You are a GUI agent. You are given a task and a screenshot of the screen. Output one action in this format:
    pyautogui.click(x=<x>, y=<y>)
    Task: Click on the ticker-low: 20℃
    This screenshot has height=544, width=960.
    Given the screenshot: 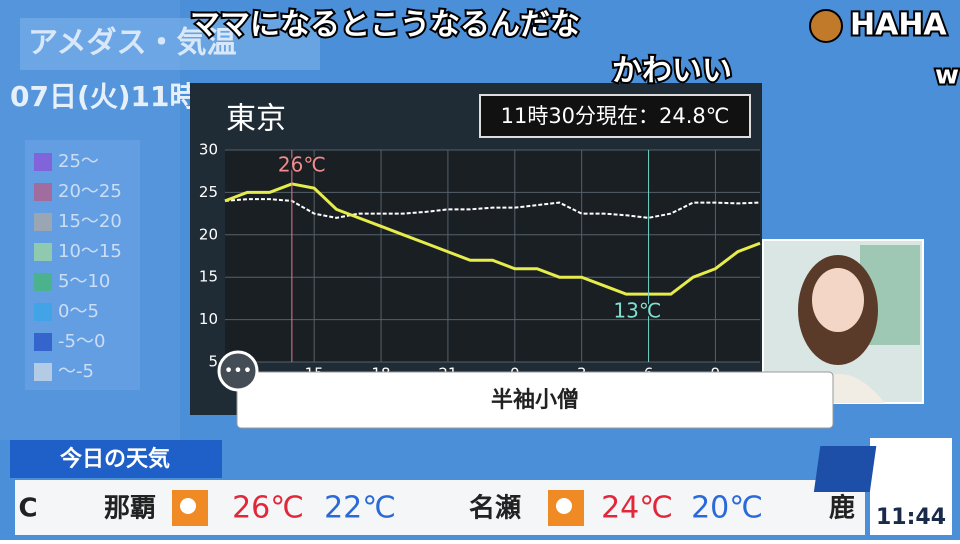 What is the action you would take?
    pyautogui.click(x=727, y=508)
    